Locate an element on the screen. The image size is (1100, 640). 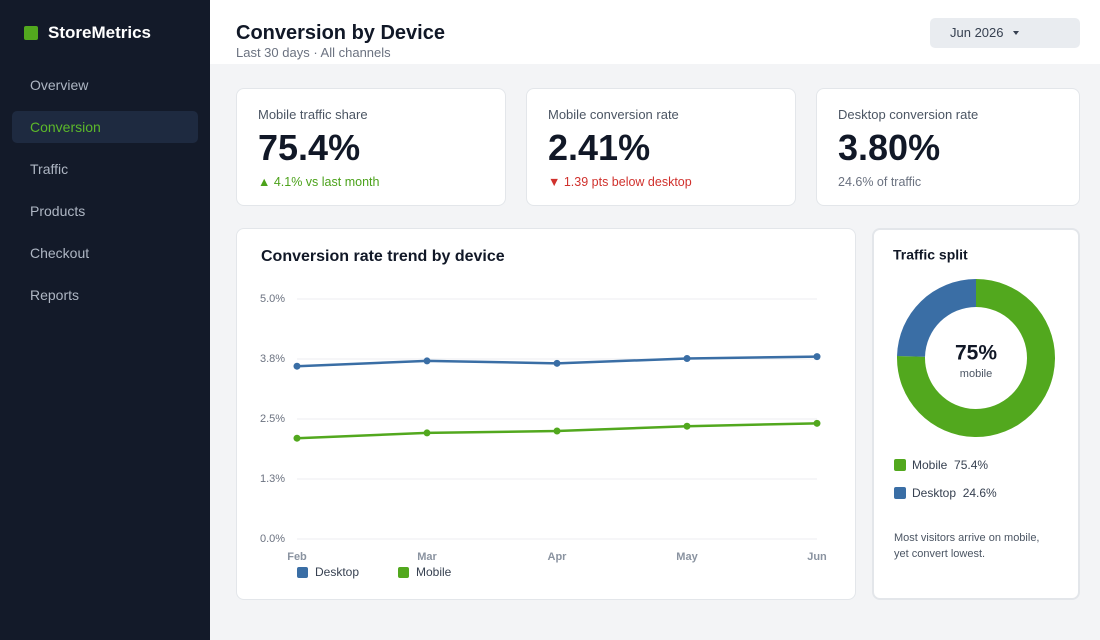
legend-value: 24.6% is located at coordinates (979, 493).